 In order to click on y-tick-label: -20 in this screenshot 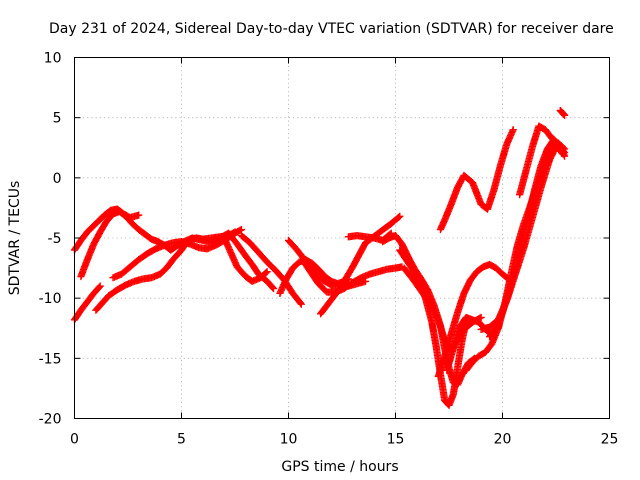, I will do `click(50, 420)`.